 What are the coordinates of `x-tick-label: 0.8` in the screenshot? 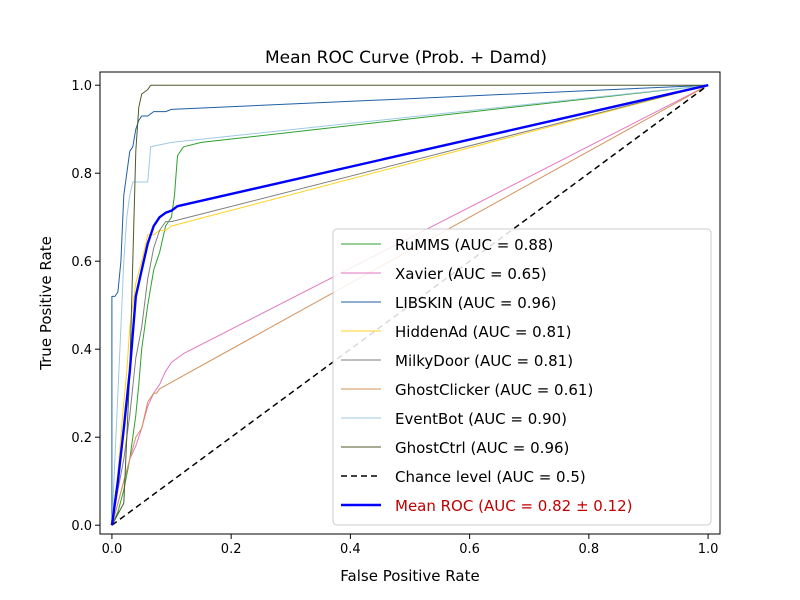 It's located at (589, 549).